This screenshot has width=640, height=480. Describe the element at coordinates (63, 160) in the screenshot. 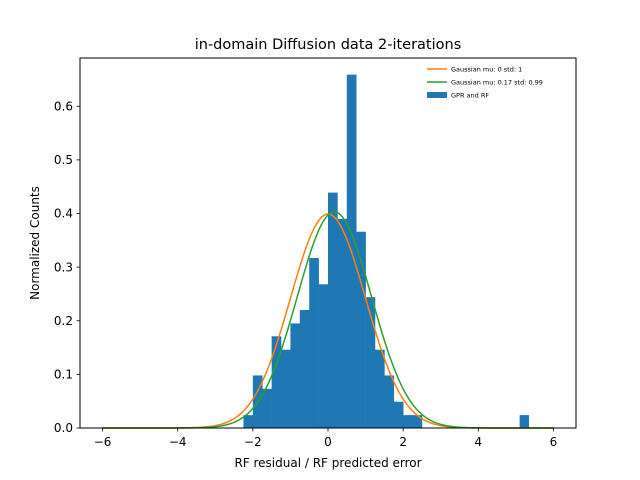

I see `y-tick-label: 0.5` at that location.